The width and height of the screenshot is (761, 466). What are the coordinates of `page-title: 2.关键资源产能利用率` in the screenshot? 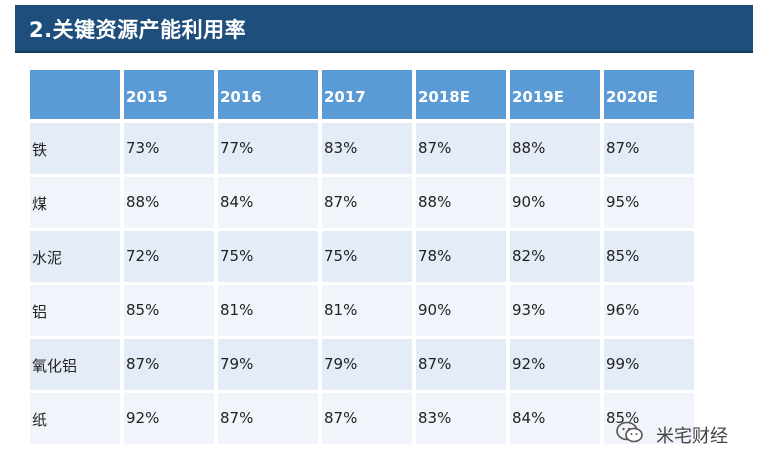 It's located at (138, 30).